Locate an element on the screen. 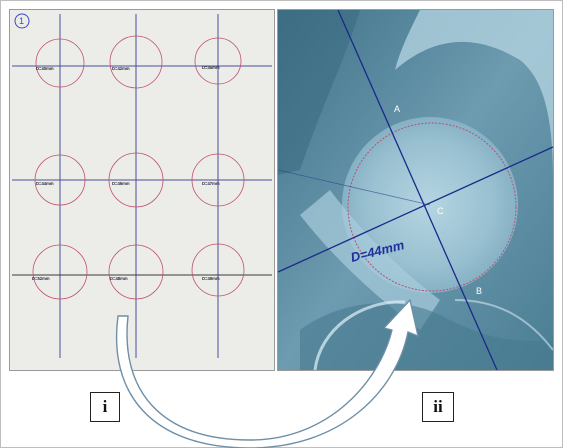 The width and height of the screenshot is (563, 448). template-diameter-label: D=47mm is located at coordinates (211, 183).